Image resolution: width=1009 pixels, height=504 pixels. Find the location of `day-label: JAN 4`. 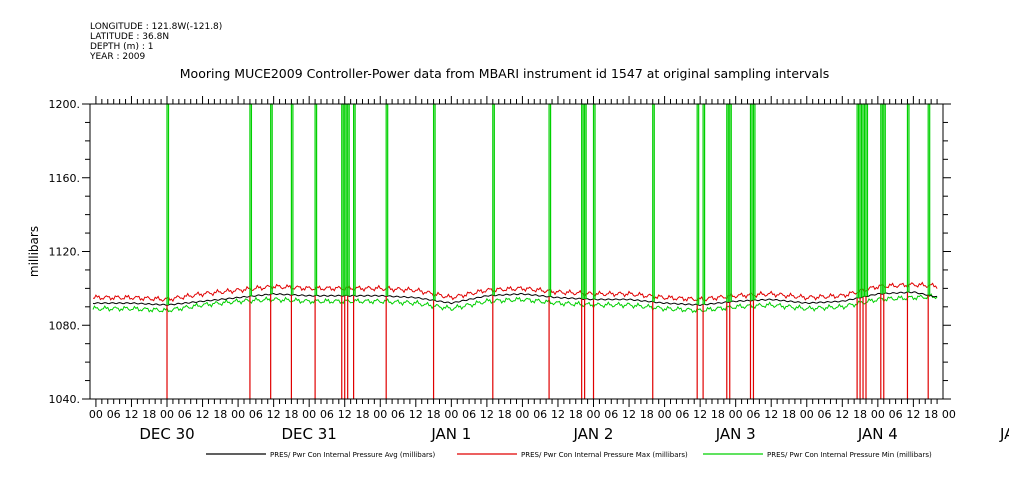

day-label: JAN 4 is located at coordinates (877, 434).